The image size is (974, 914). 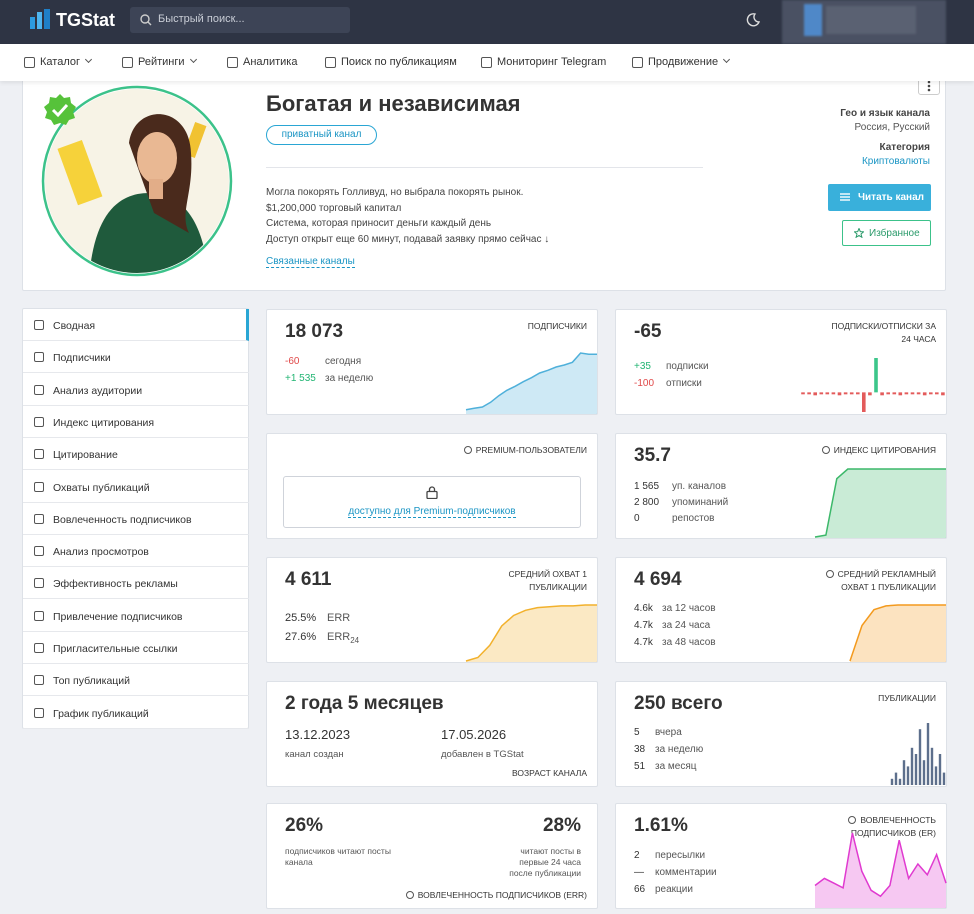 I want to click on label-text: PREMIUM-ПОЛЬЗОВАТЕЛИ, so click(x=531, y=450).